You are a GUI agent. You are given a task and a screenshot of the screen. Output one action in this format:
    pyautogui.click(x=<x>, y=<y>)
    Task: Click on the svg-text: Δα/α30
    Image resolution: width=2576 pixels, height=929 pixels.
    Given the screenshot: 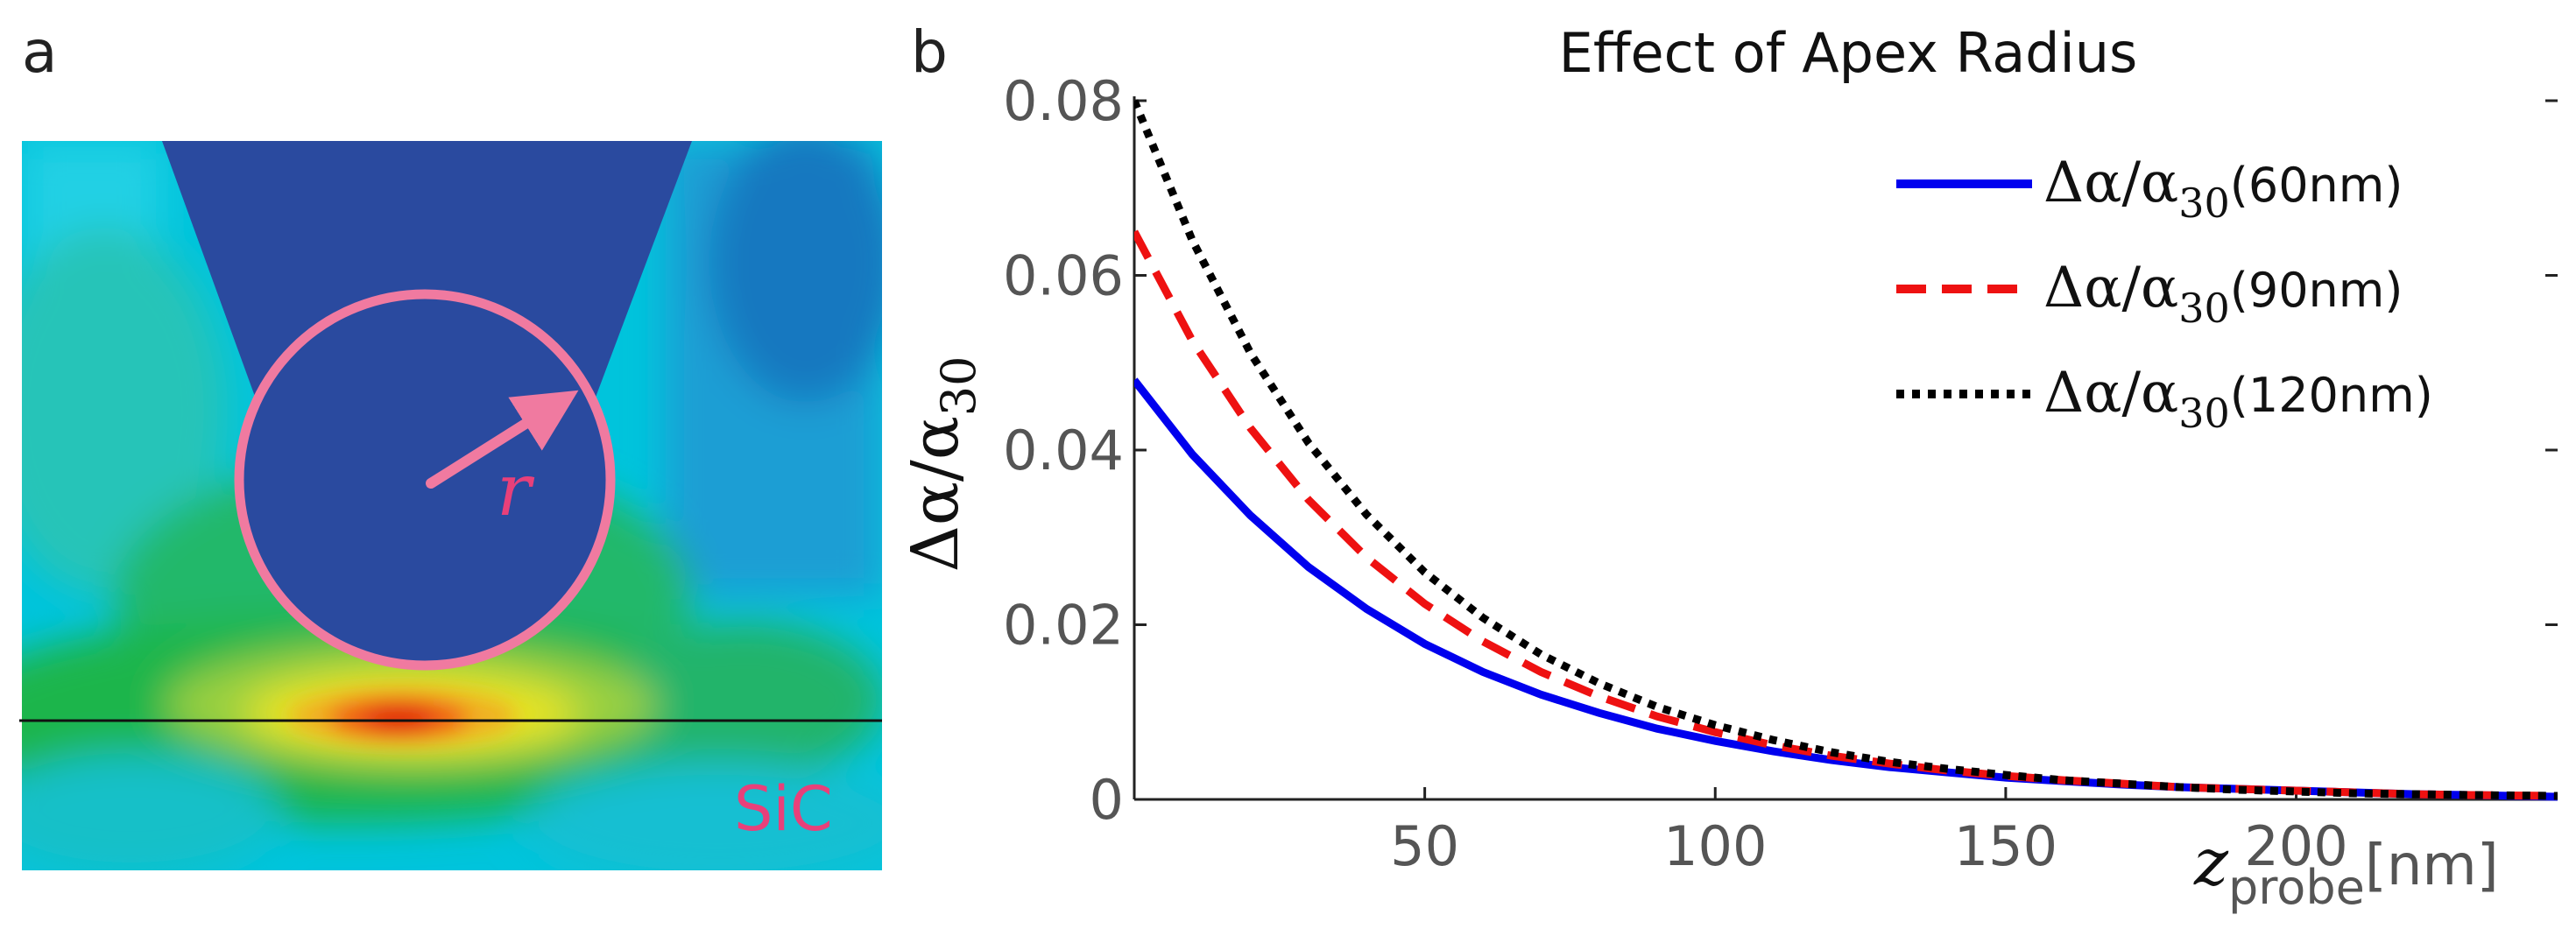 What is the action you would take?
    pyautogui.click(x=942, y=463)
    